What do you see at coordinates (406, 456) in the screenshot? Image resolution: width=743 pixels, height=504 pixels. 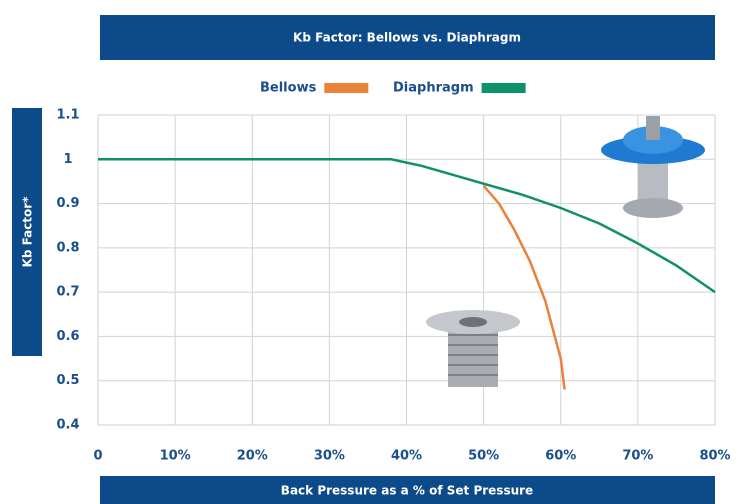 I see `x-tick-label: 40%` at bounding box center [406, 456].